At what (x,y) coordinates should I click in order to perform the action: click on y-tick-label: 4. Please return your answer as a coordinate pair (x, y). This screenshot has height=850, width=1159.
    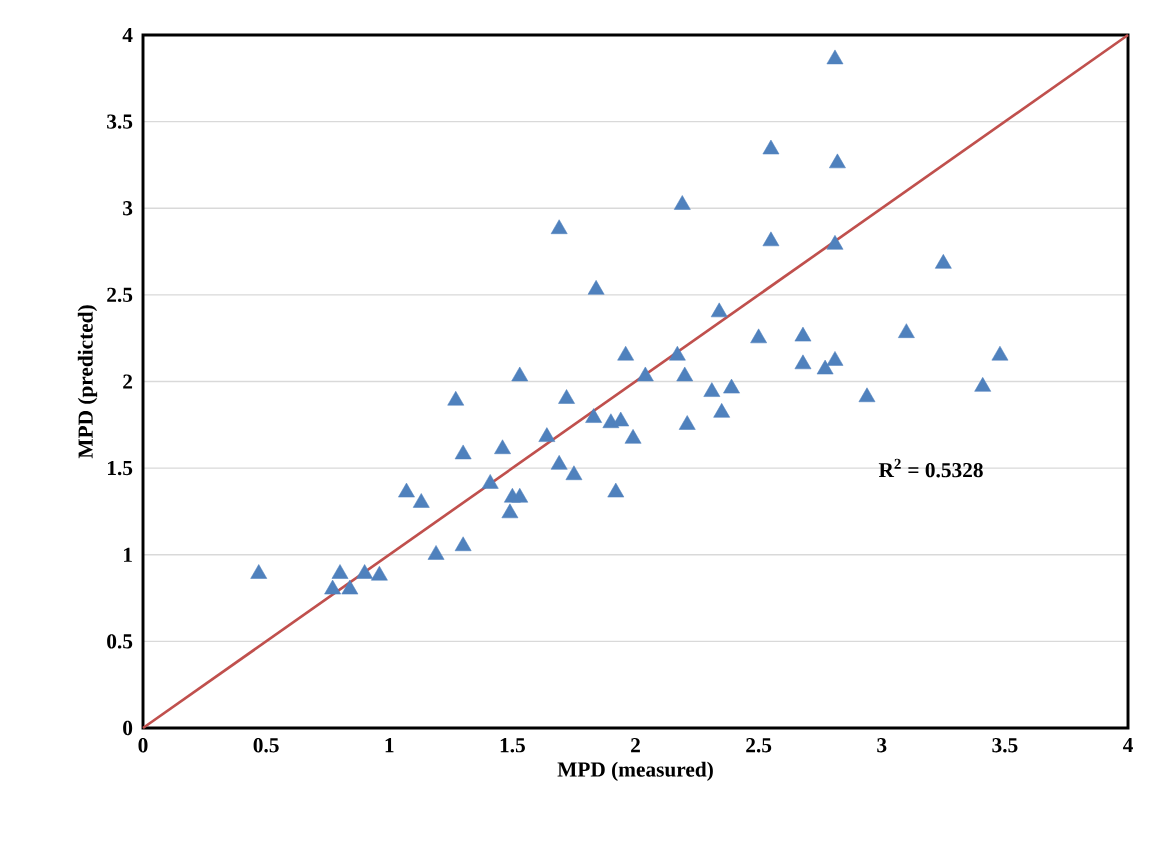
    Looking at the image, I should click on (127, 35).